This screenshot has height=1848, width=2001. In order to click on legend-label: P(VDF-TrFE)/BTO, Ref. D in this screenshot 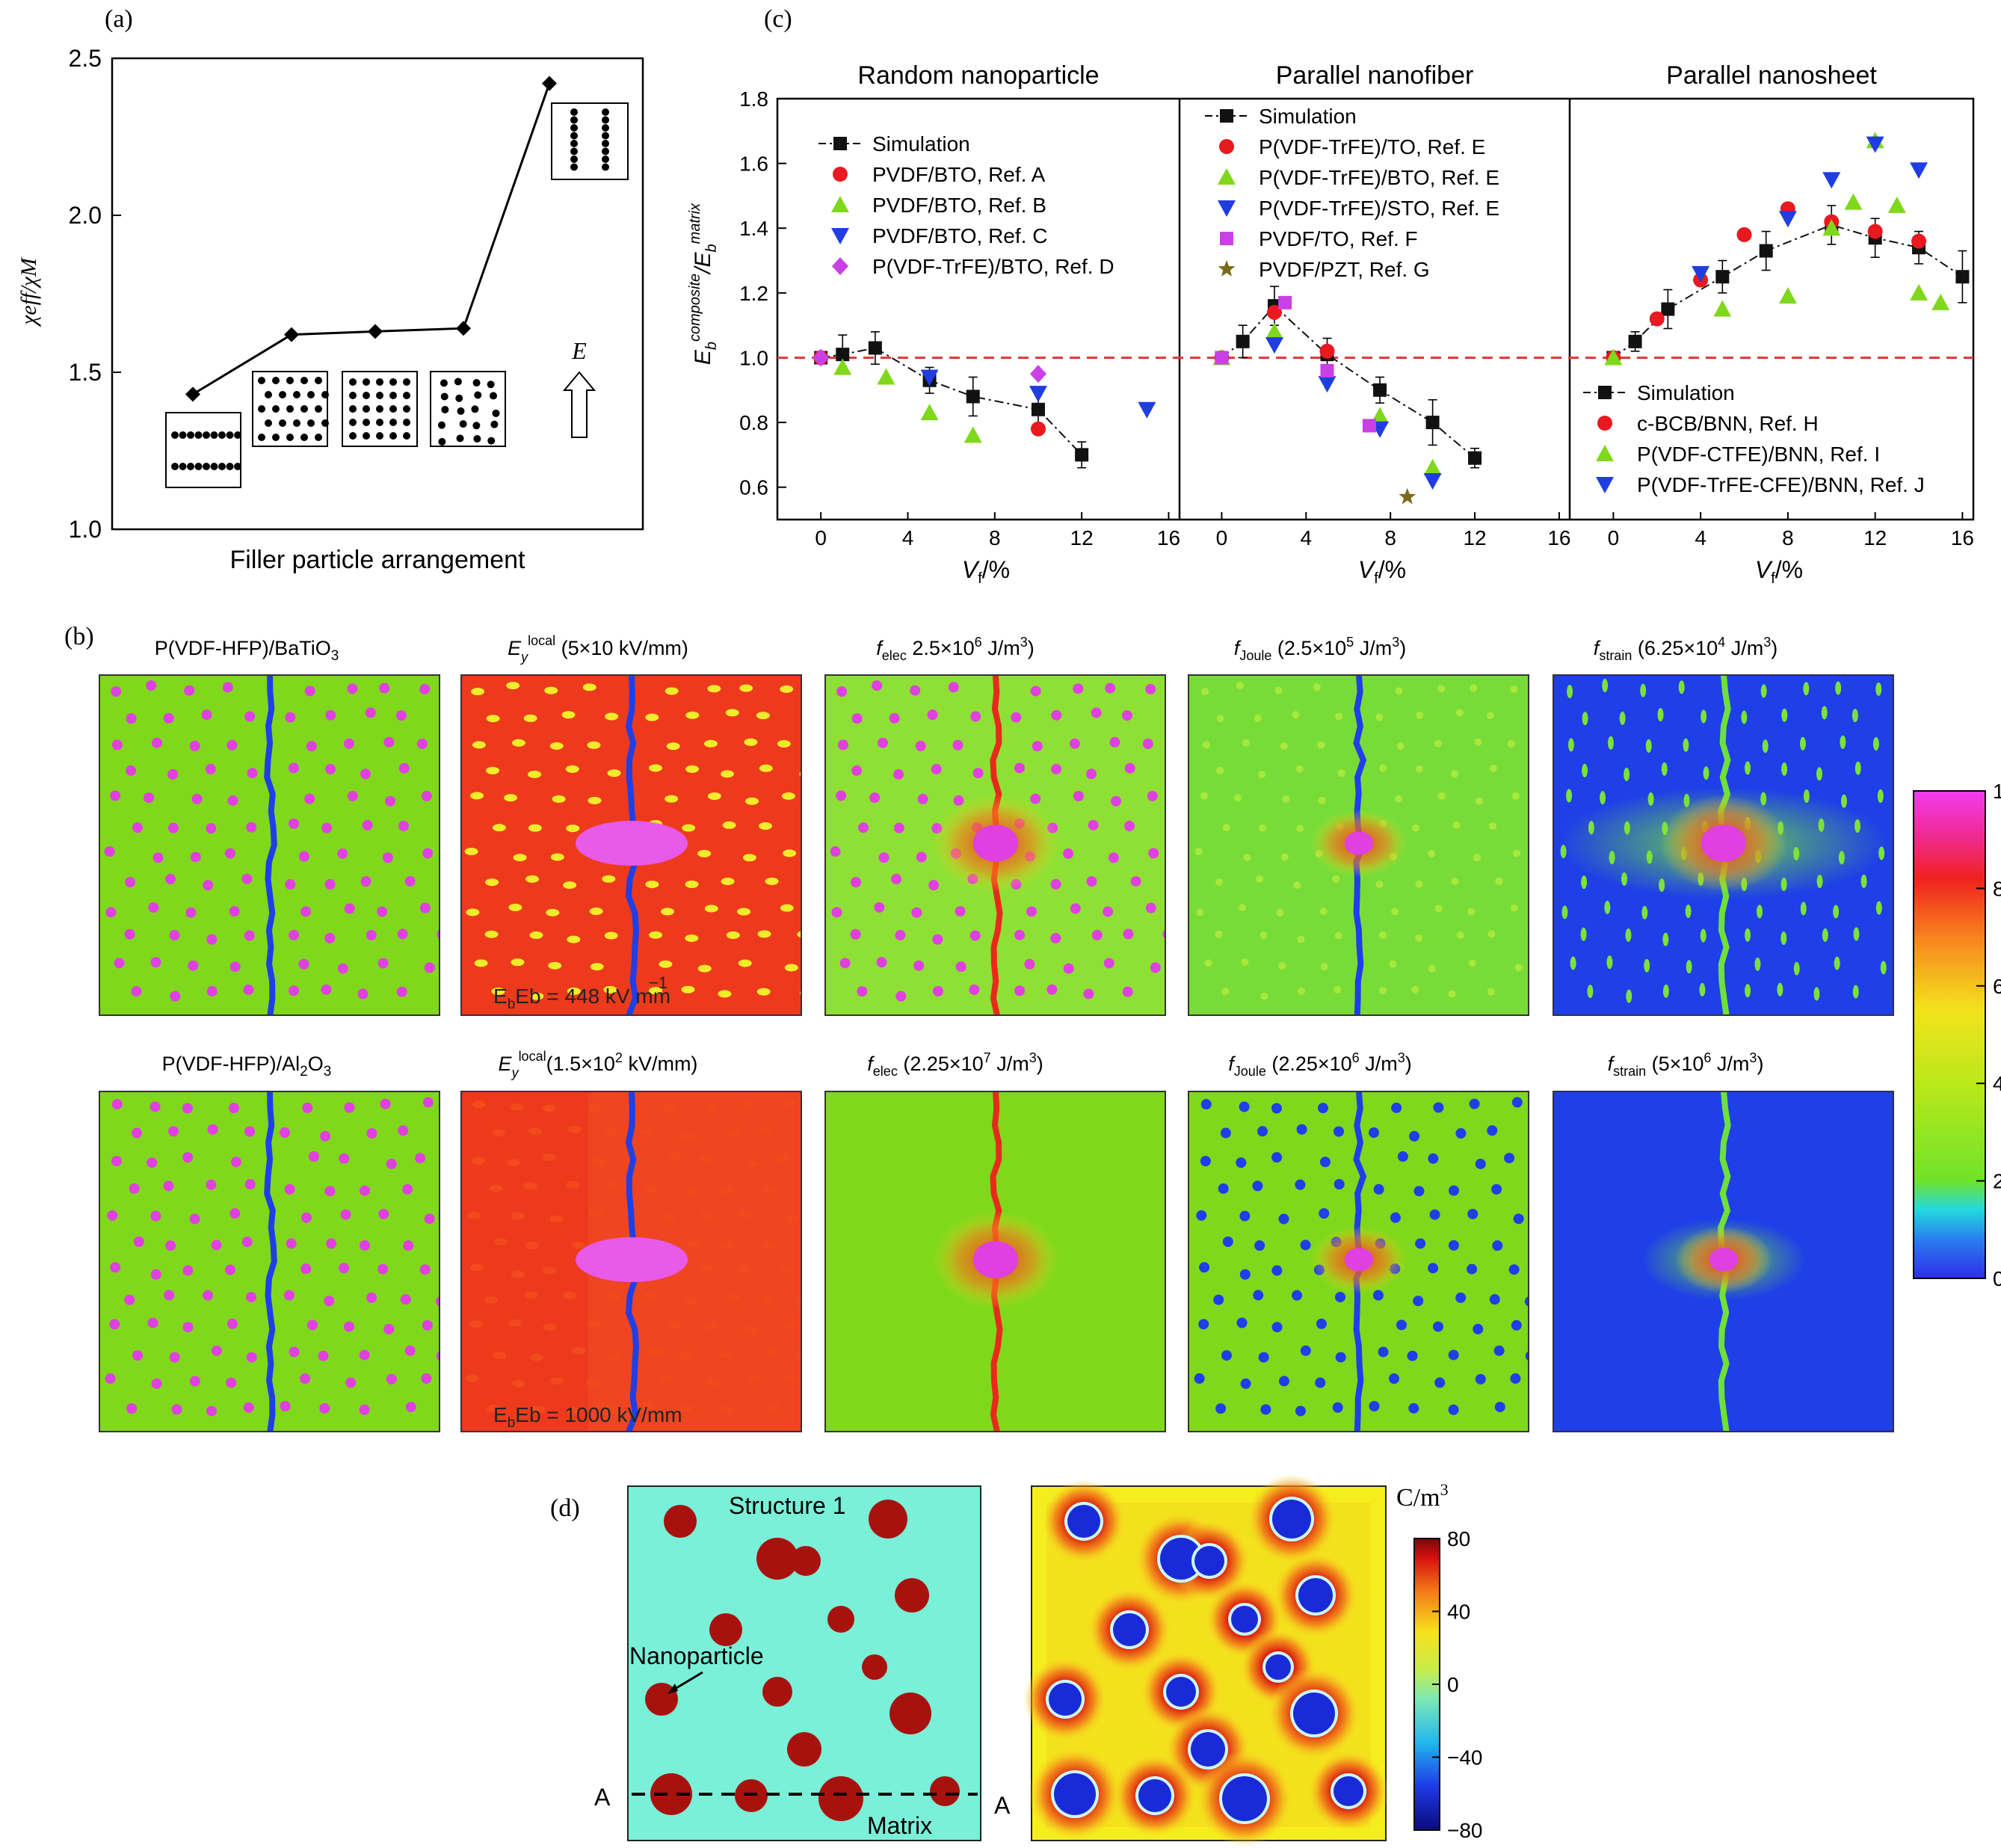, I will do `click(993, 266)`.